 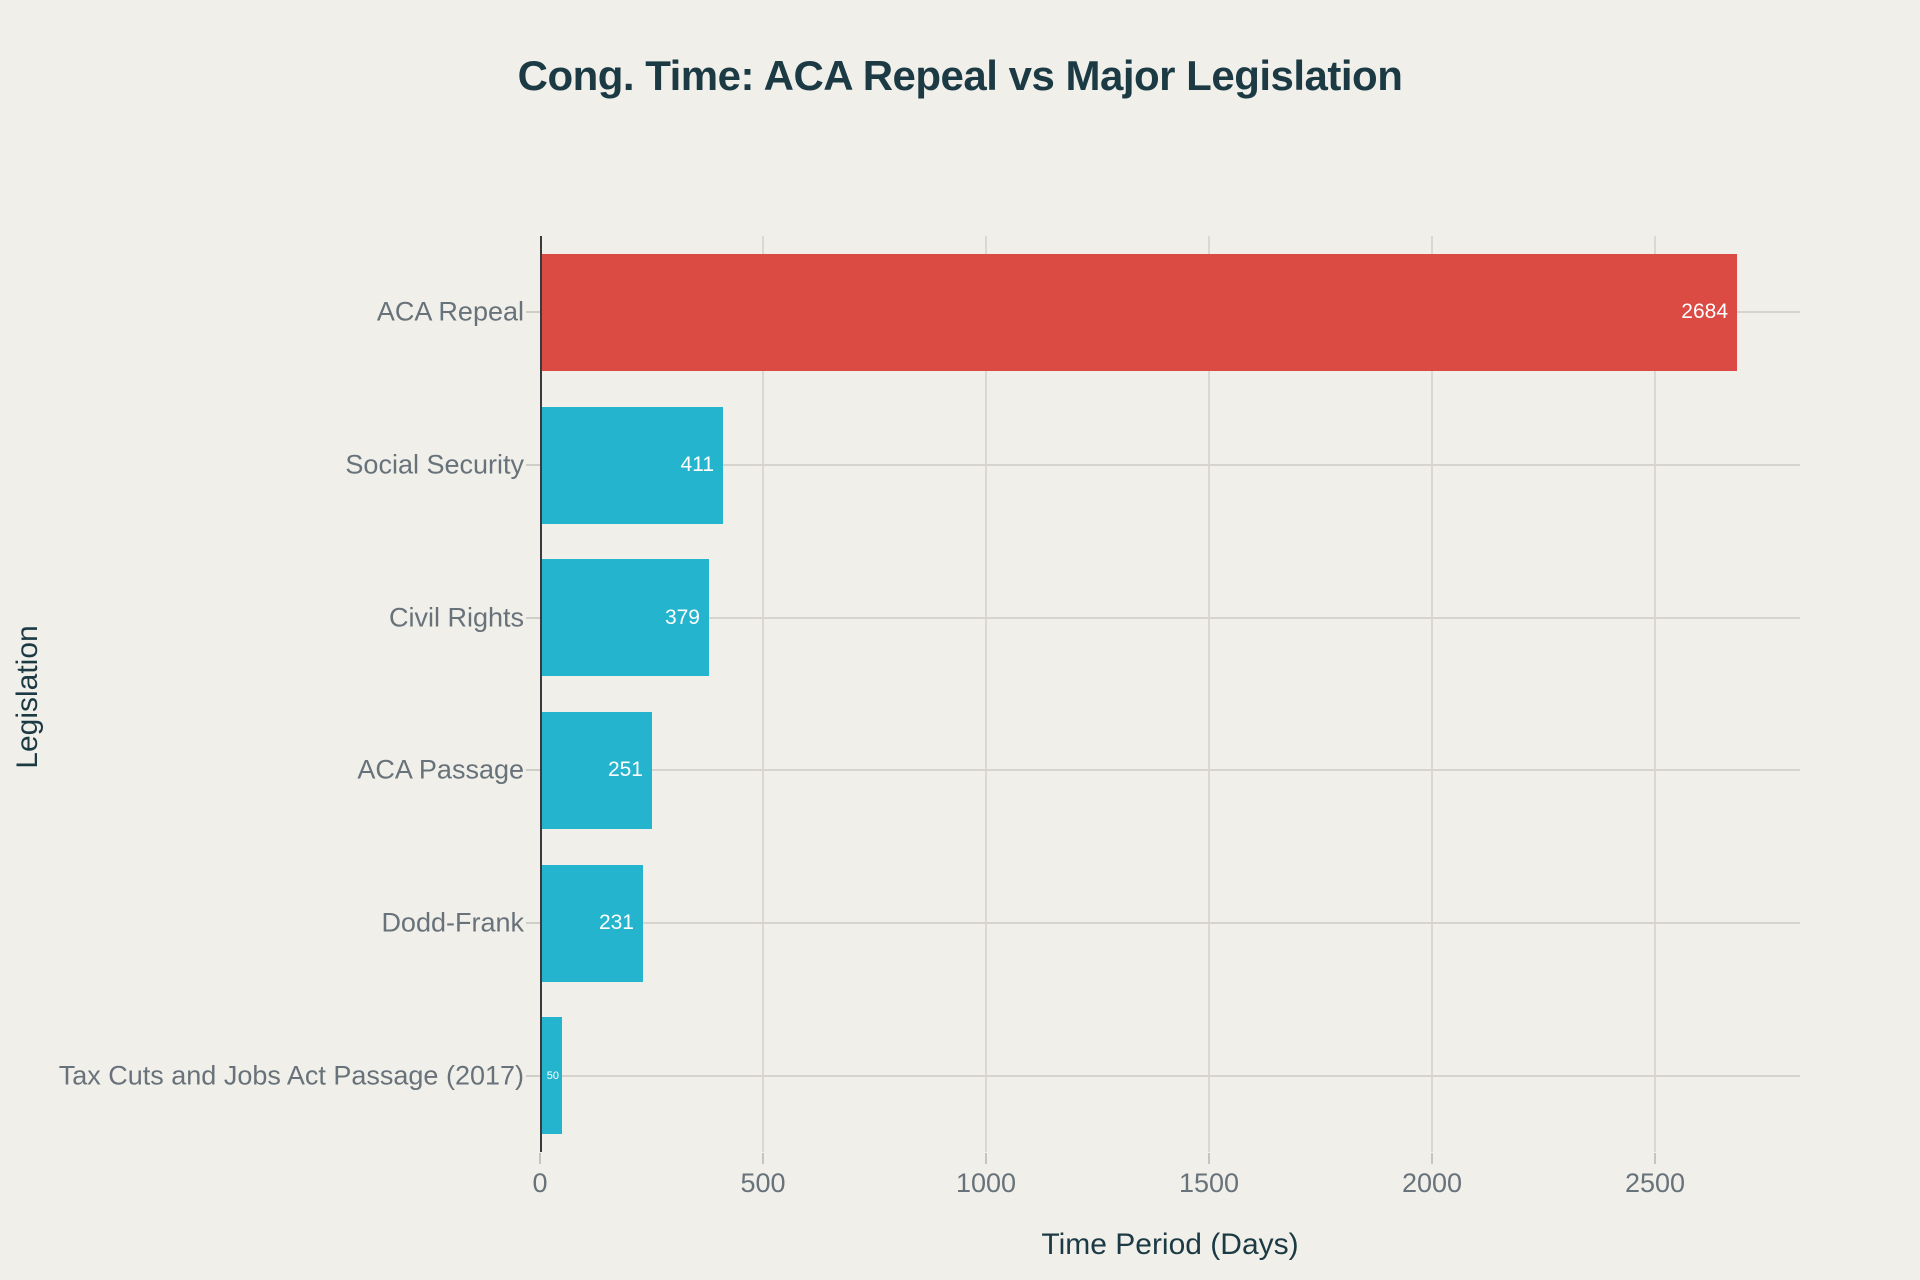 What do you see at coordinates (1704, 312) in the screenshot?
I see `bar-value-label: 2684` at bounding box center [1704, 312].